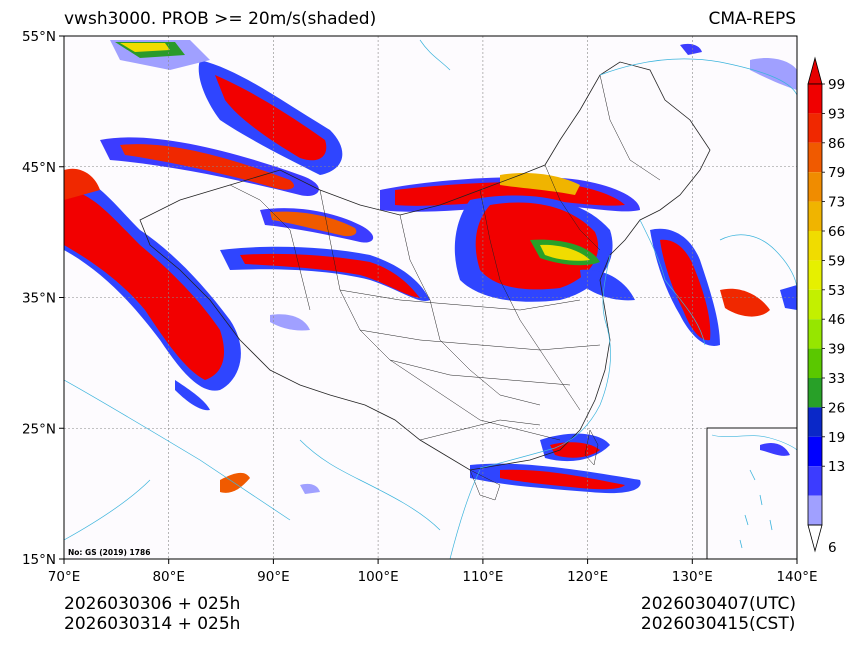  I want to click on lon-label: 130°E, so click(692, 577).